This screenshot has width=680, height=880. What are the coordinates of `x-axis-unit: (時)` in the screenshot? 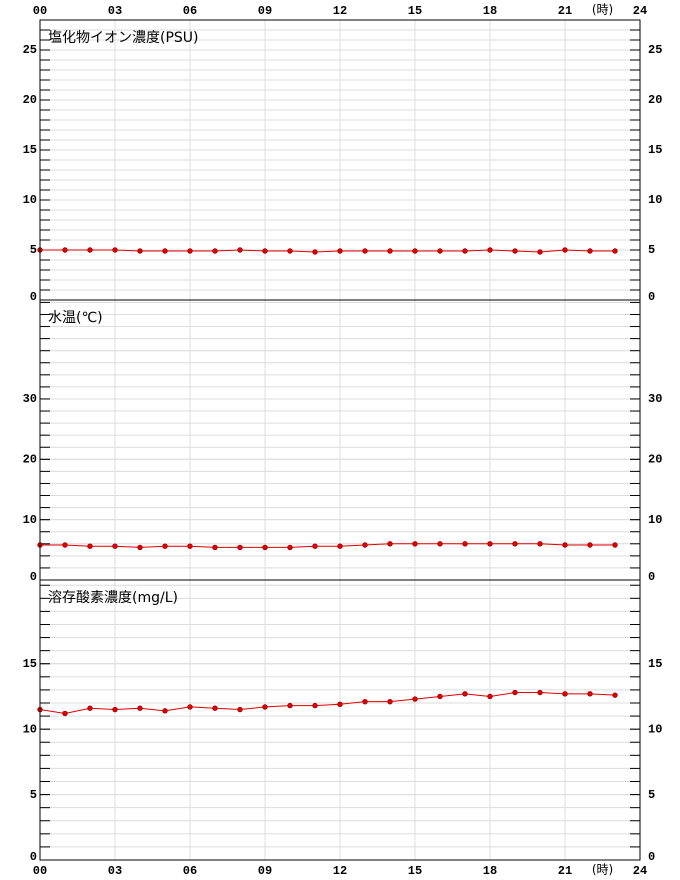 It's located at (602, 870).